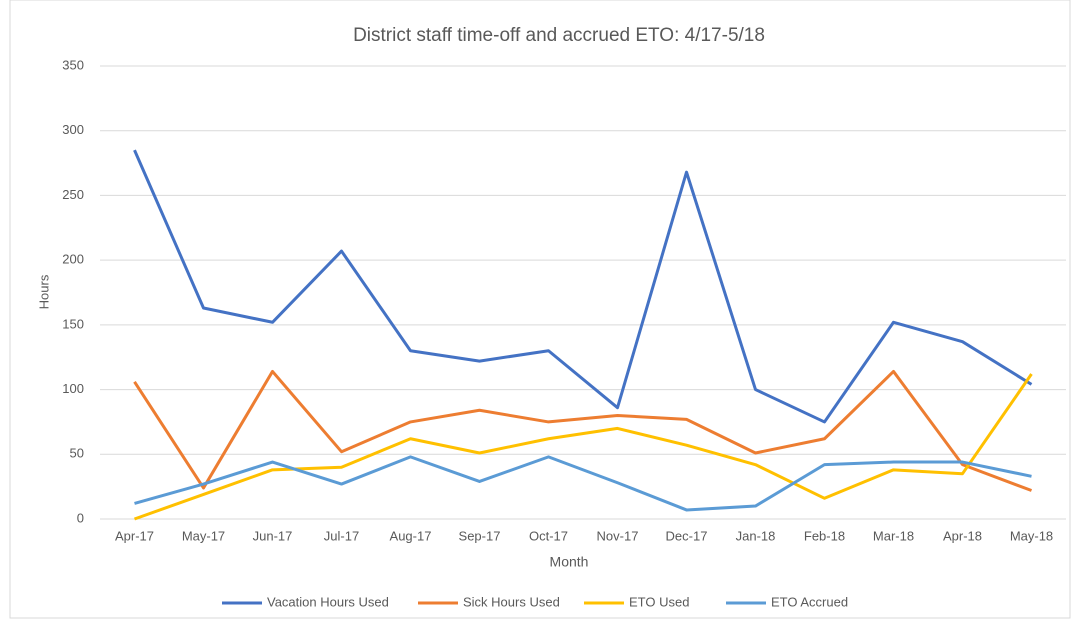 The image size is (1078, 624). What do you see at coordinates (756, 535) in the screenshot?
I see `x-tick-label: Jan-18` at bounding box center [756, 535].